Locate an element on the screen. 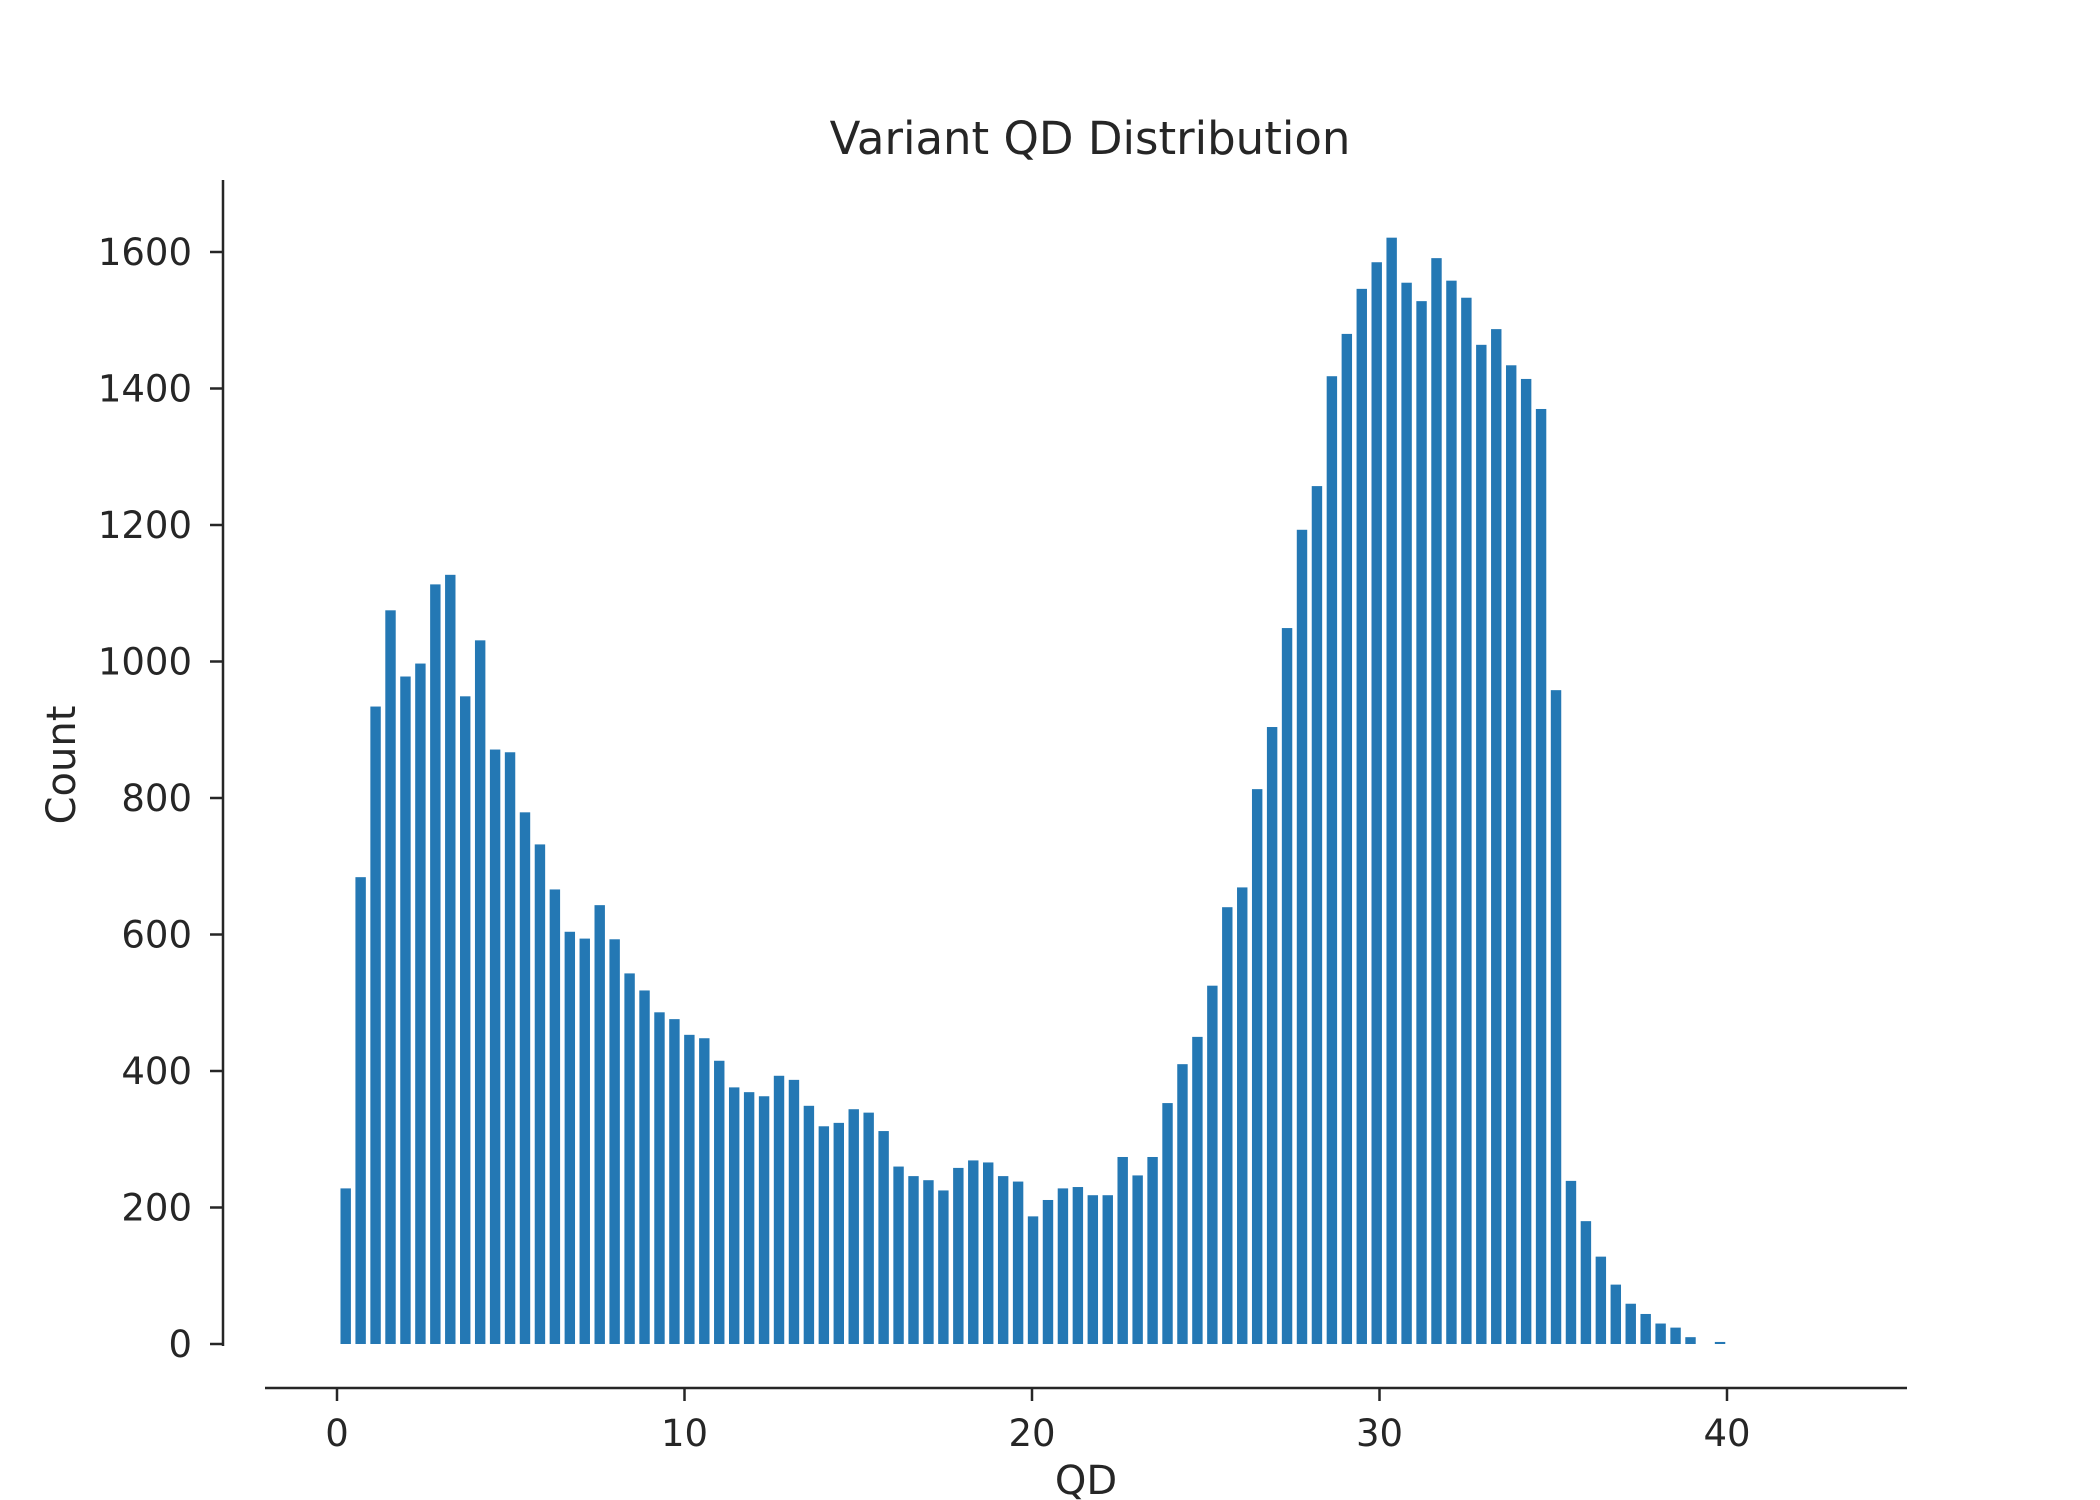  x-tick-label: 30 is located at coordinates (1379, 1433).